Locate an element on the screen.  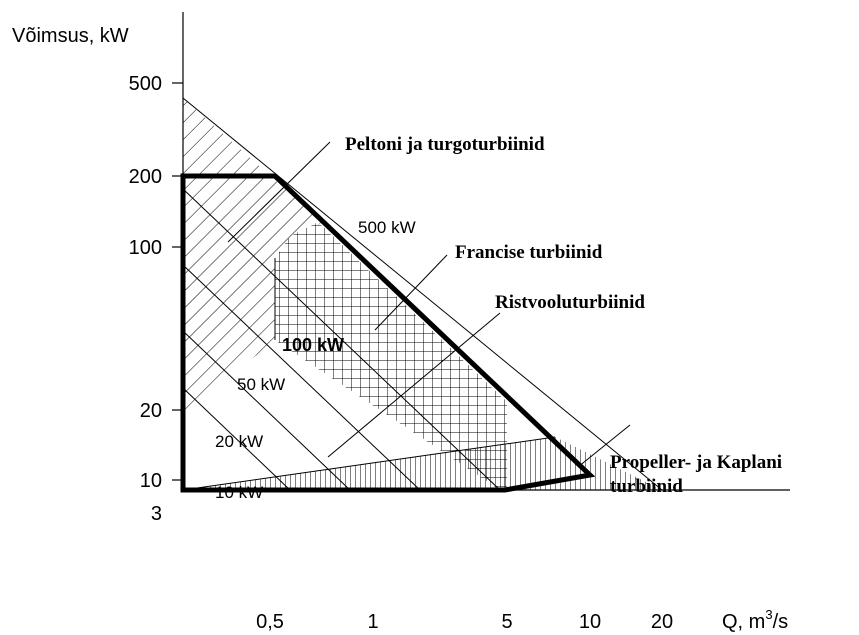
region-label-line: turbiinid is located at coordinates (646, 486).